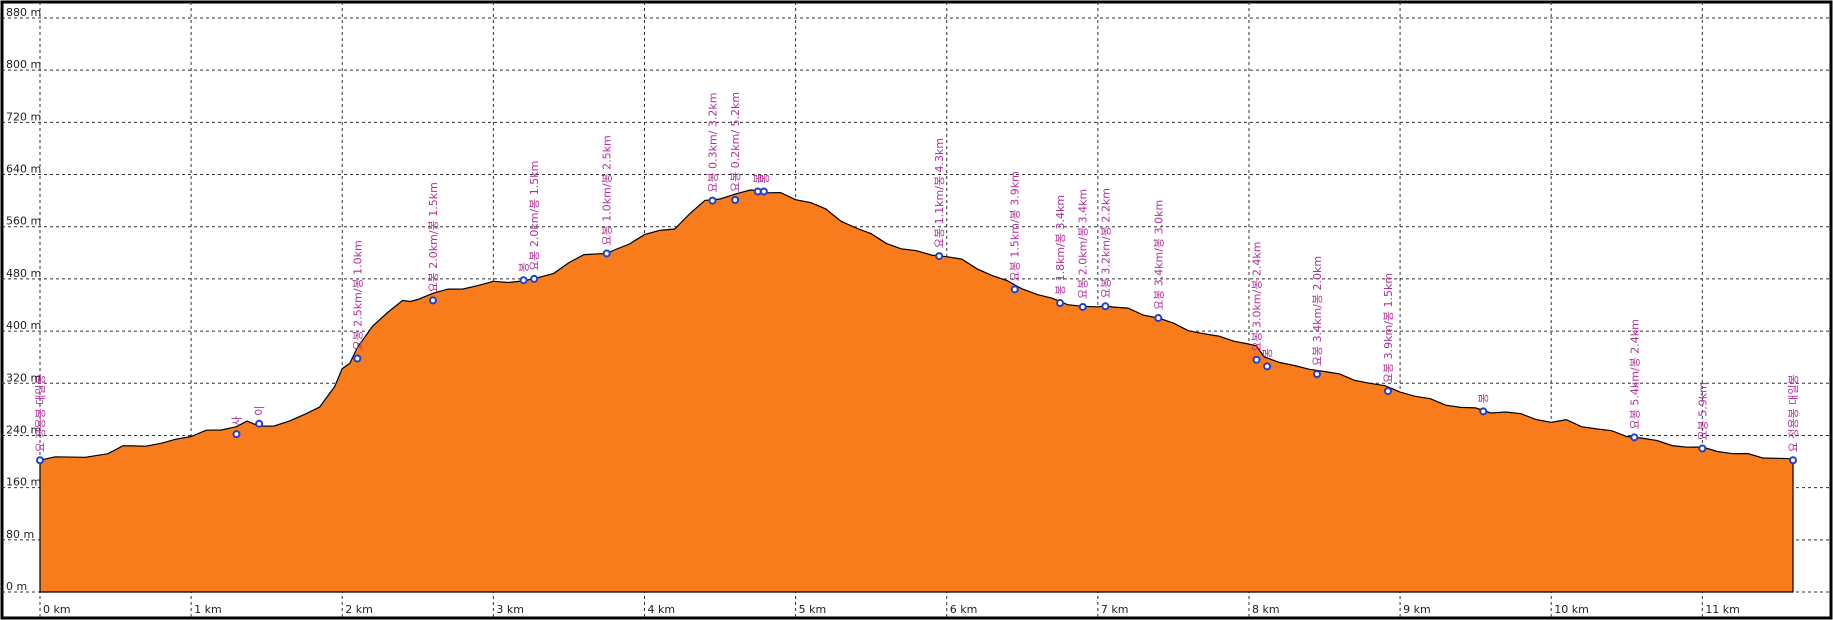  Describe the element at coordinates (23, 429) in the screenshot. I see `y-tick-label: 240 m` at that location.